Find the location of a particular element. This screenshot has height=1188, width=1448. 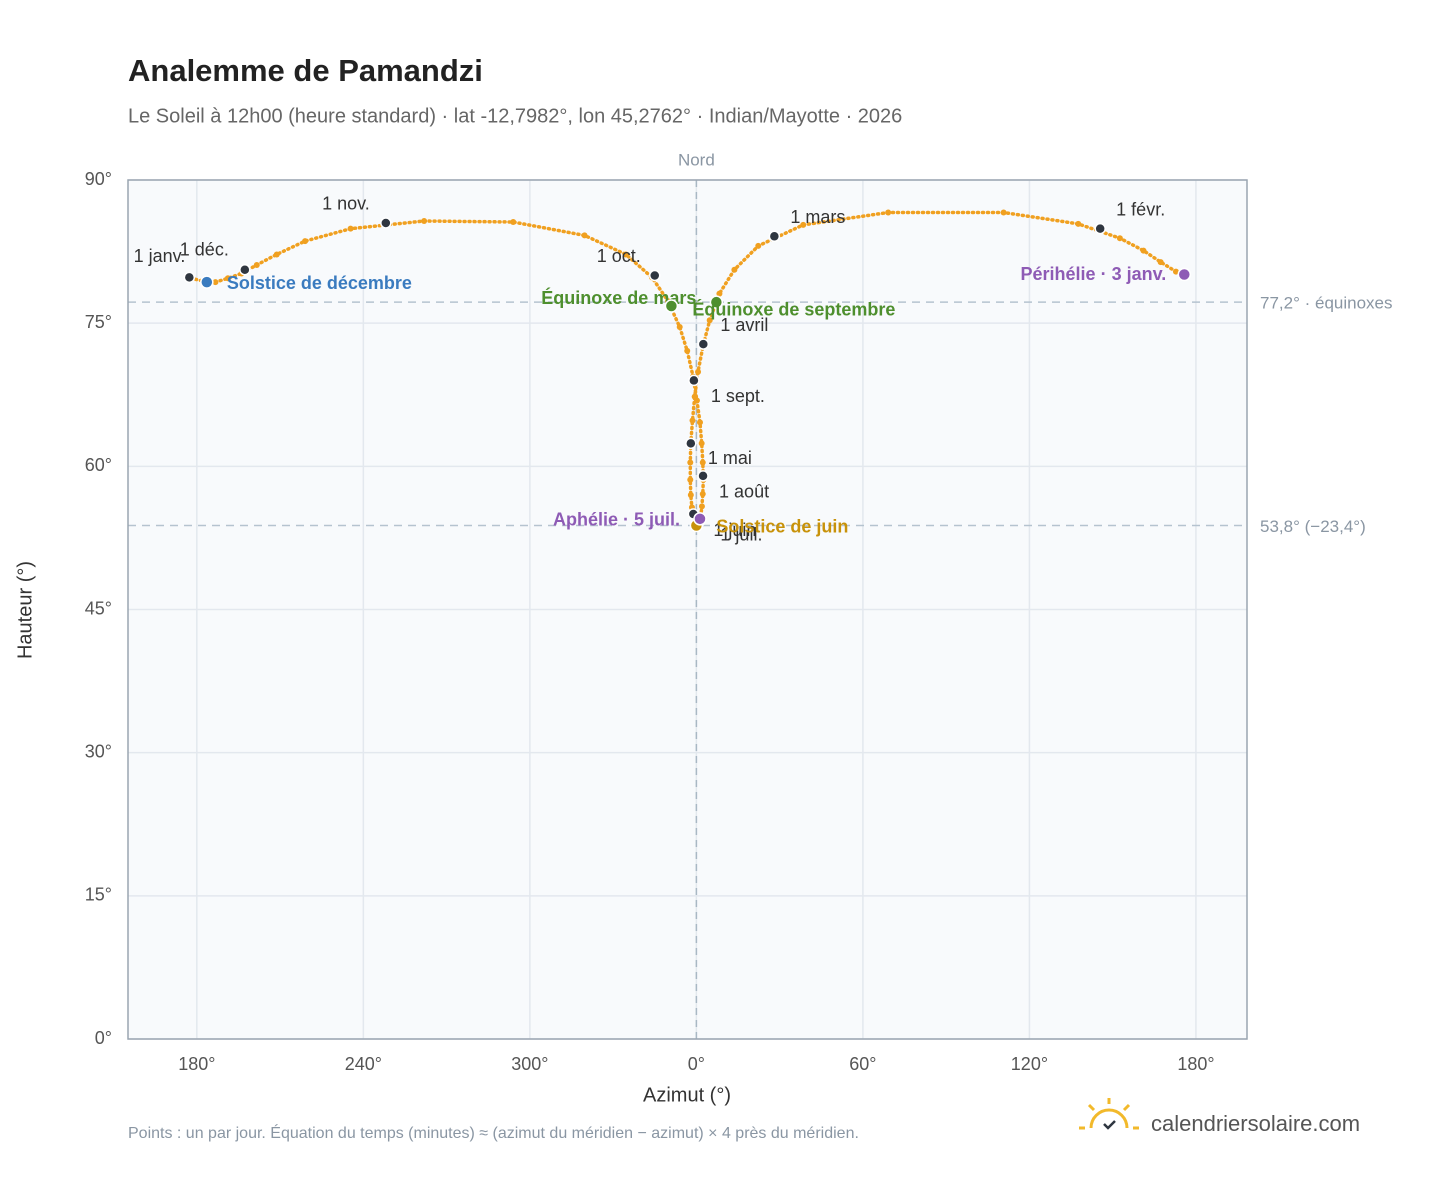

y-tick-label: 30° is located at coordinates (98, 751).